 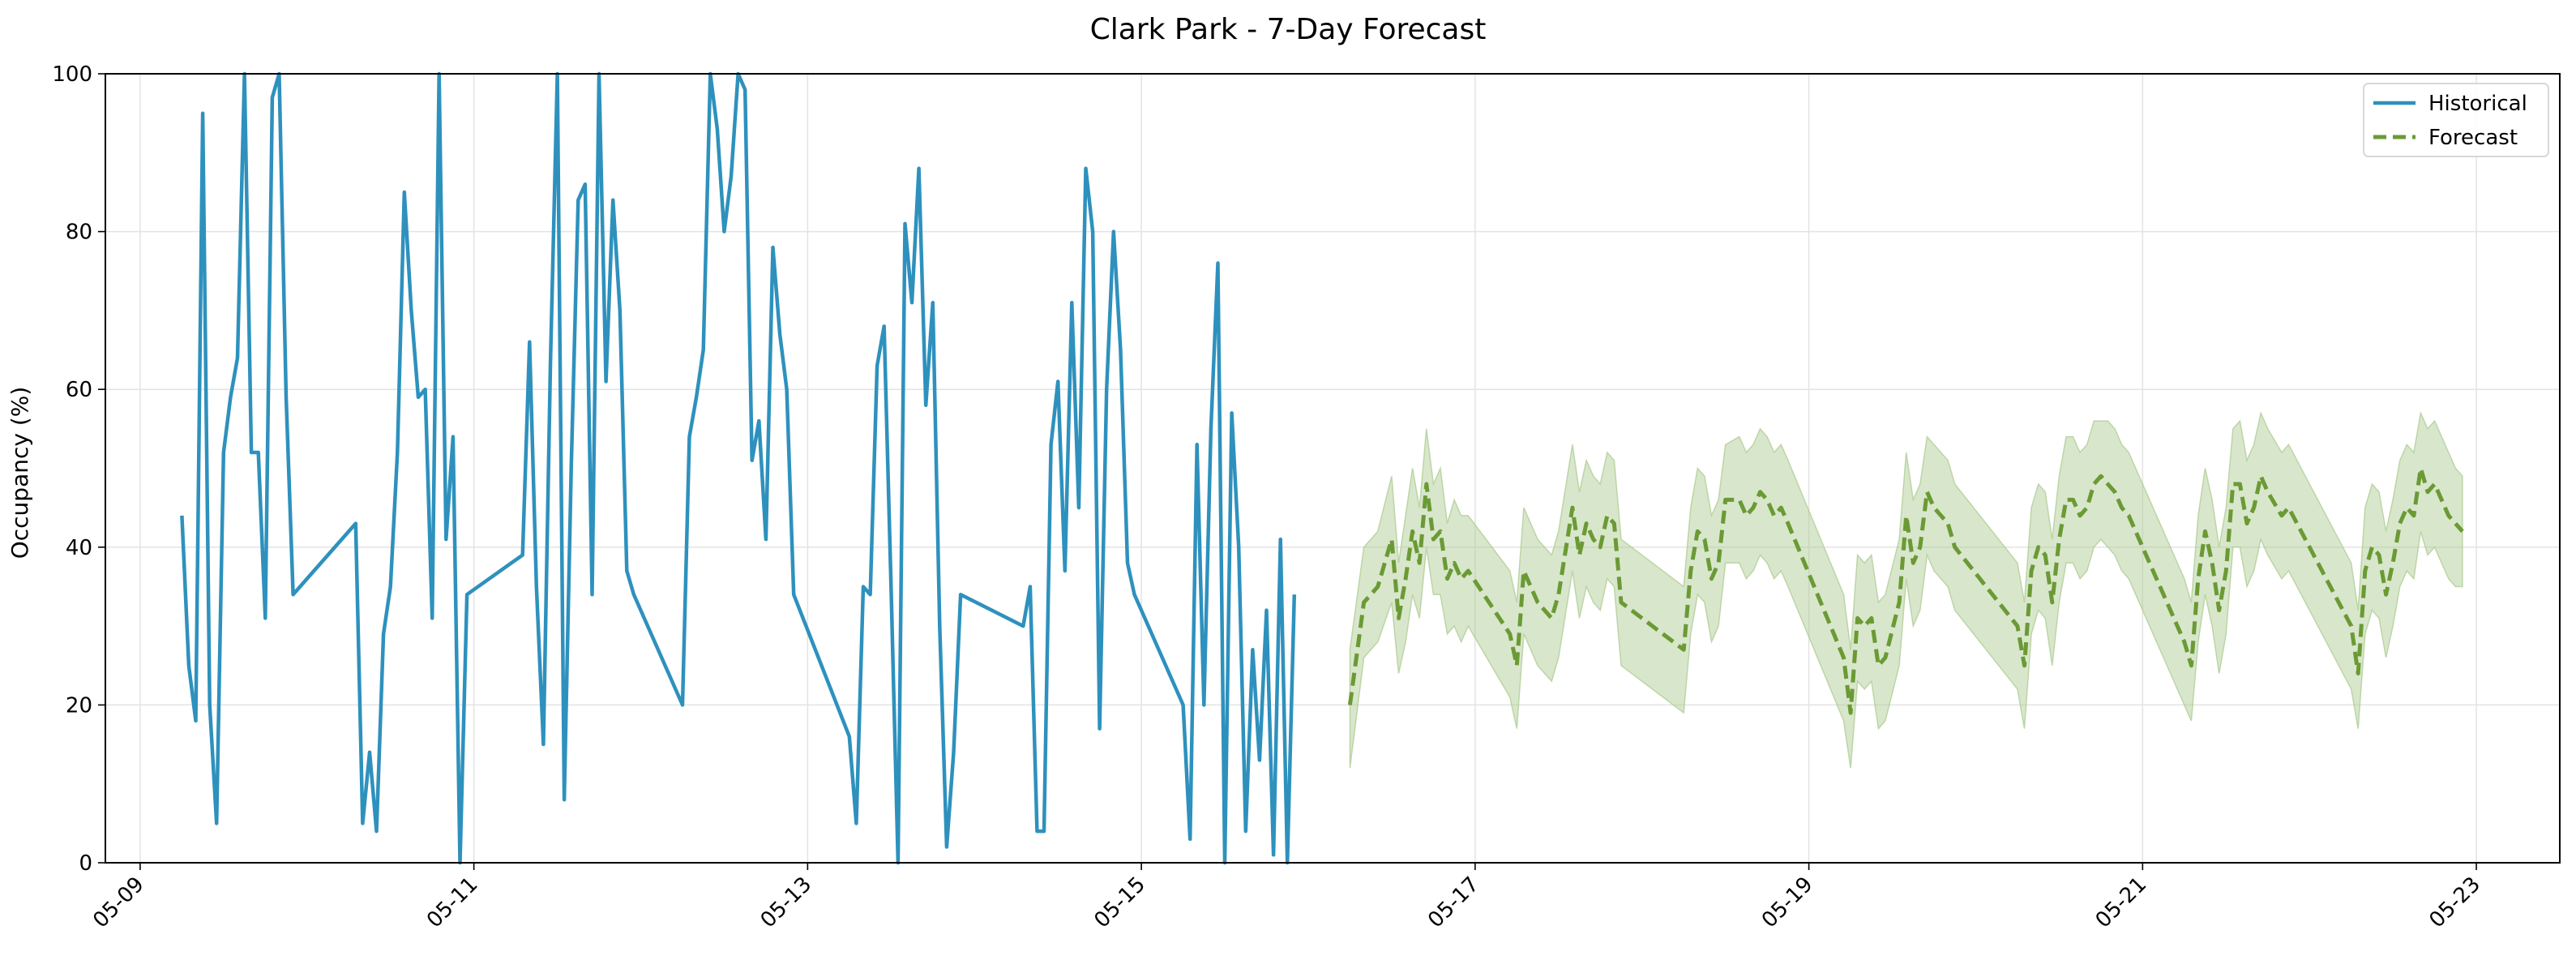 What do you see at coordinates (79, 548) in the screenshot?
I see `y-tick-label: 40` at bounding box center [79, 548].